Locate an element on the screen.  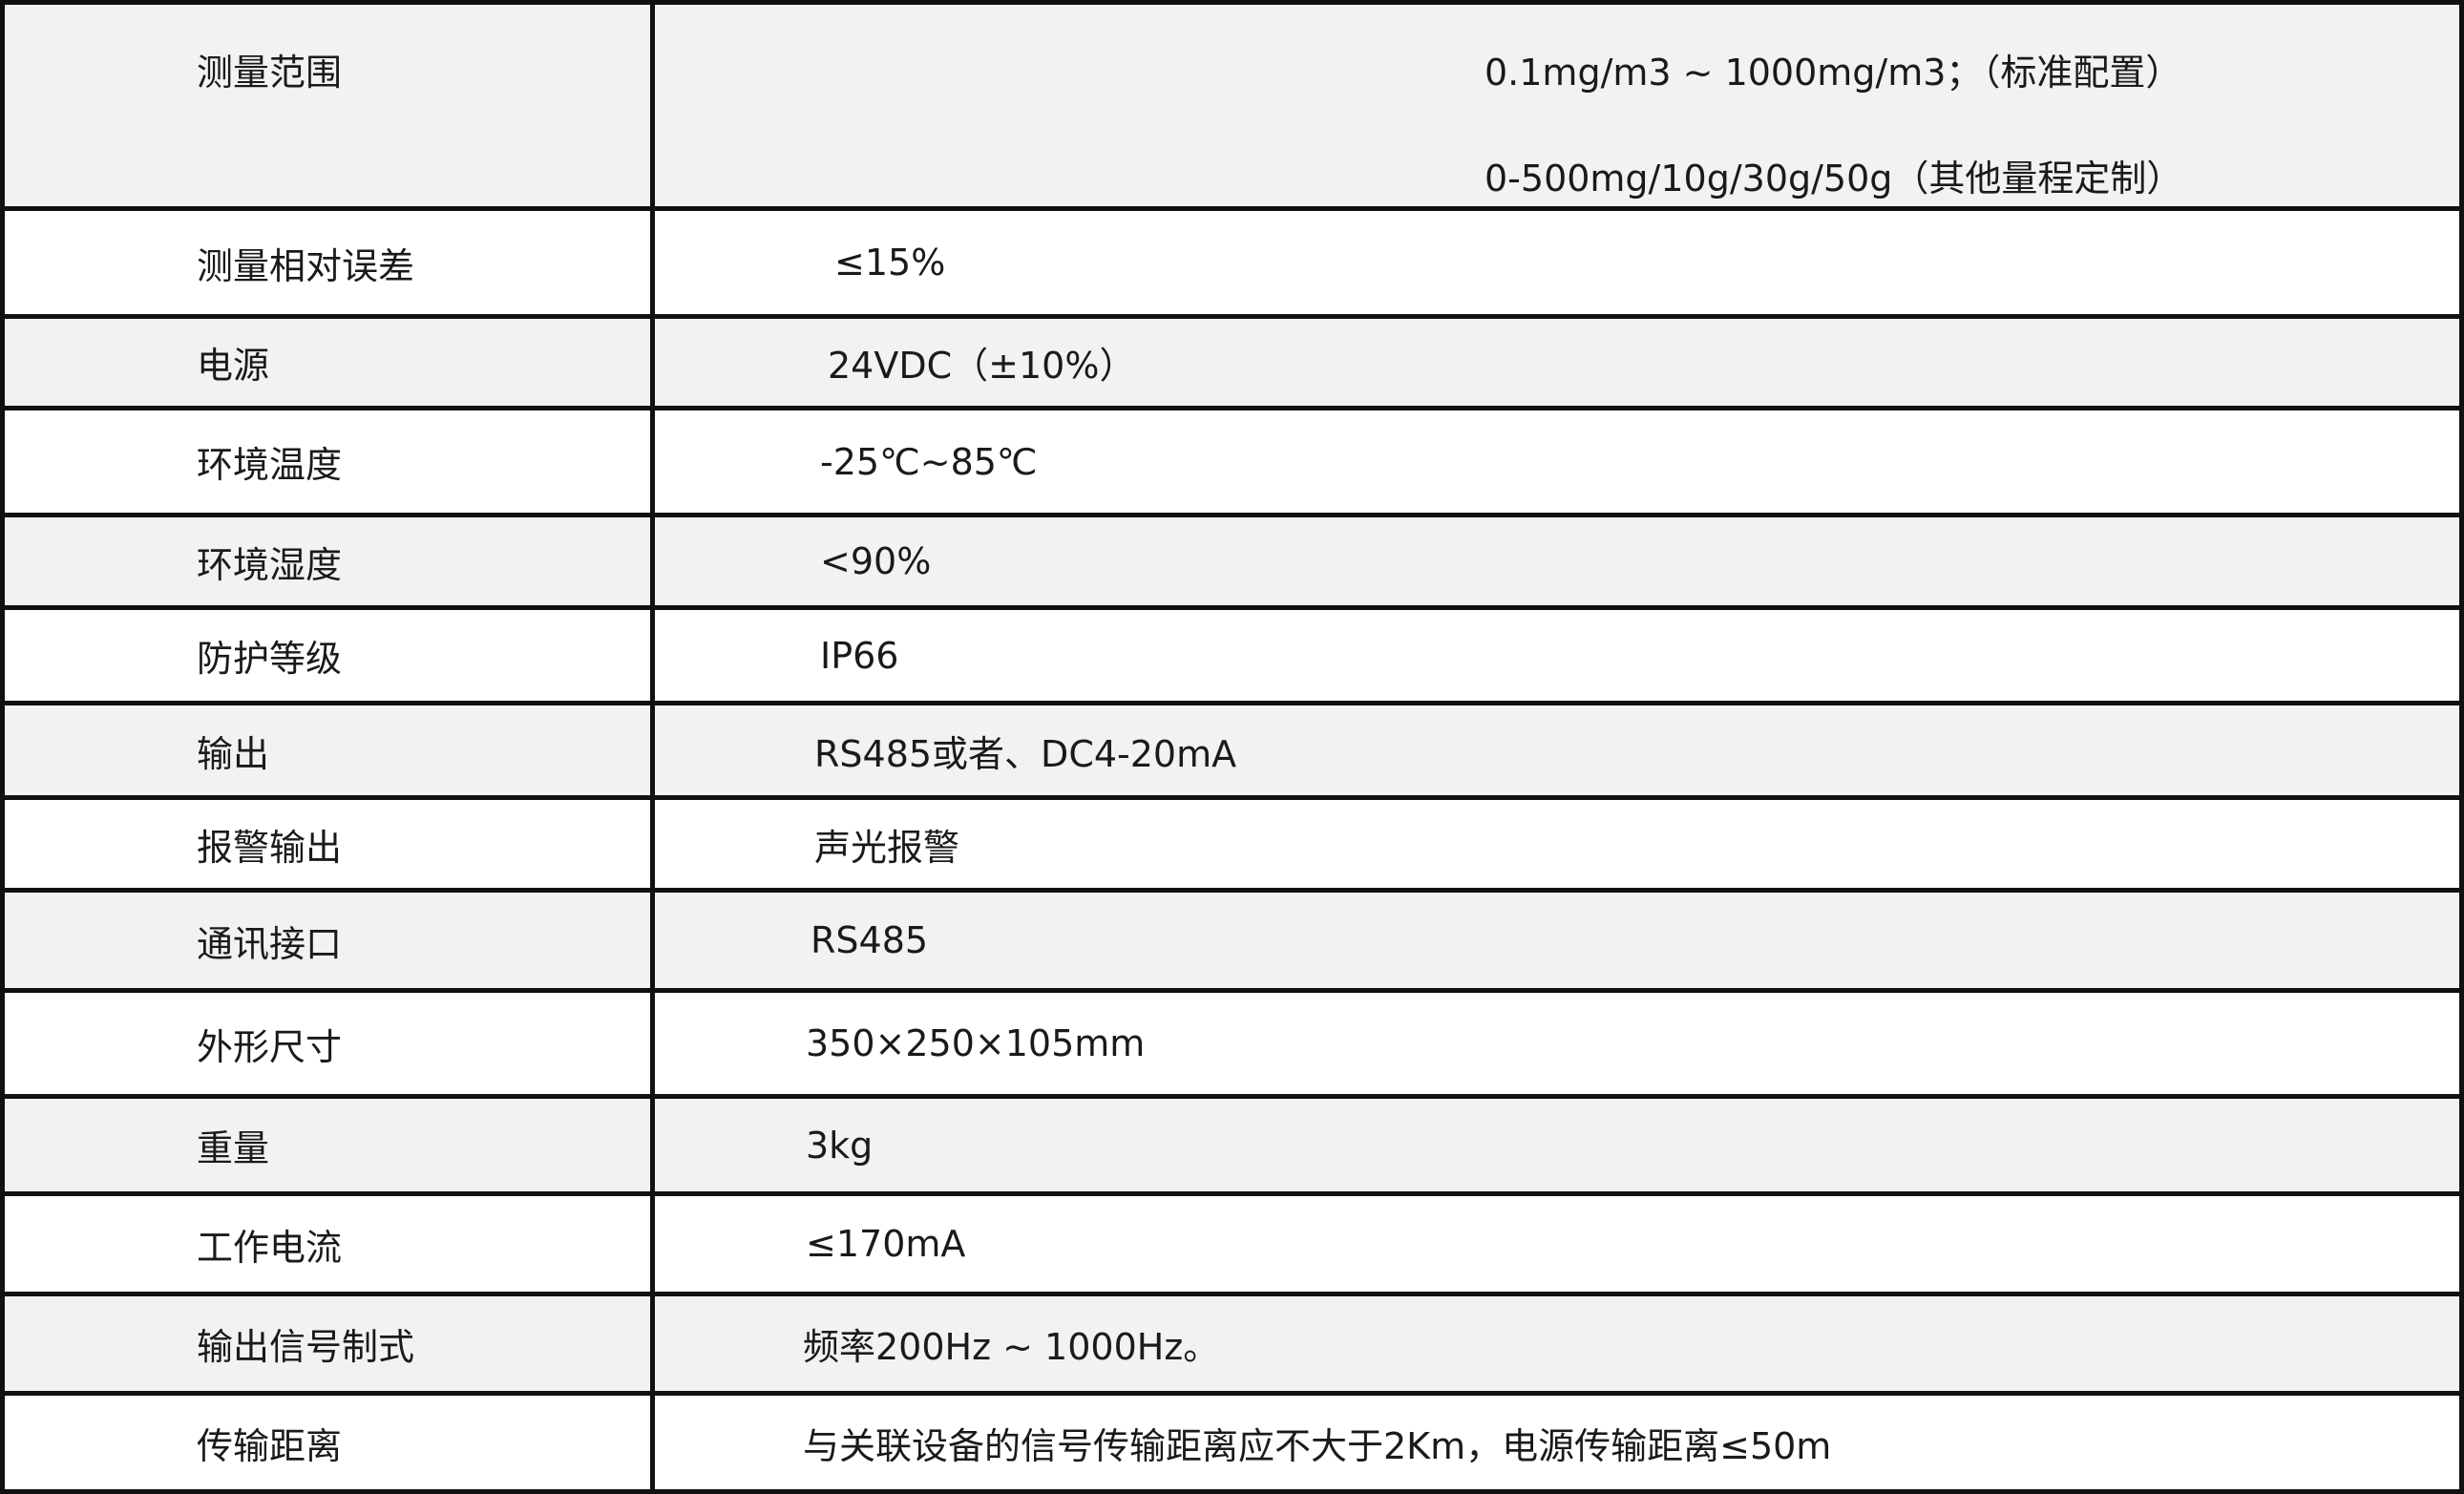
row-label: 测量范围 is located at coordinates (327, 105).